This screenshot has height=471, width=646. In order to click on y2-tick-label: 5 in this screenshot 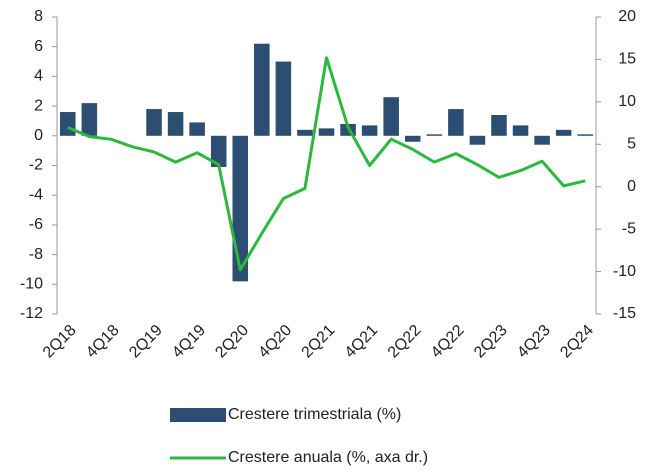, I will do `click(631, 144)`.